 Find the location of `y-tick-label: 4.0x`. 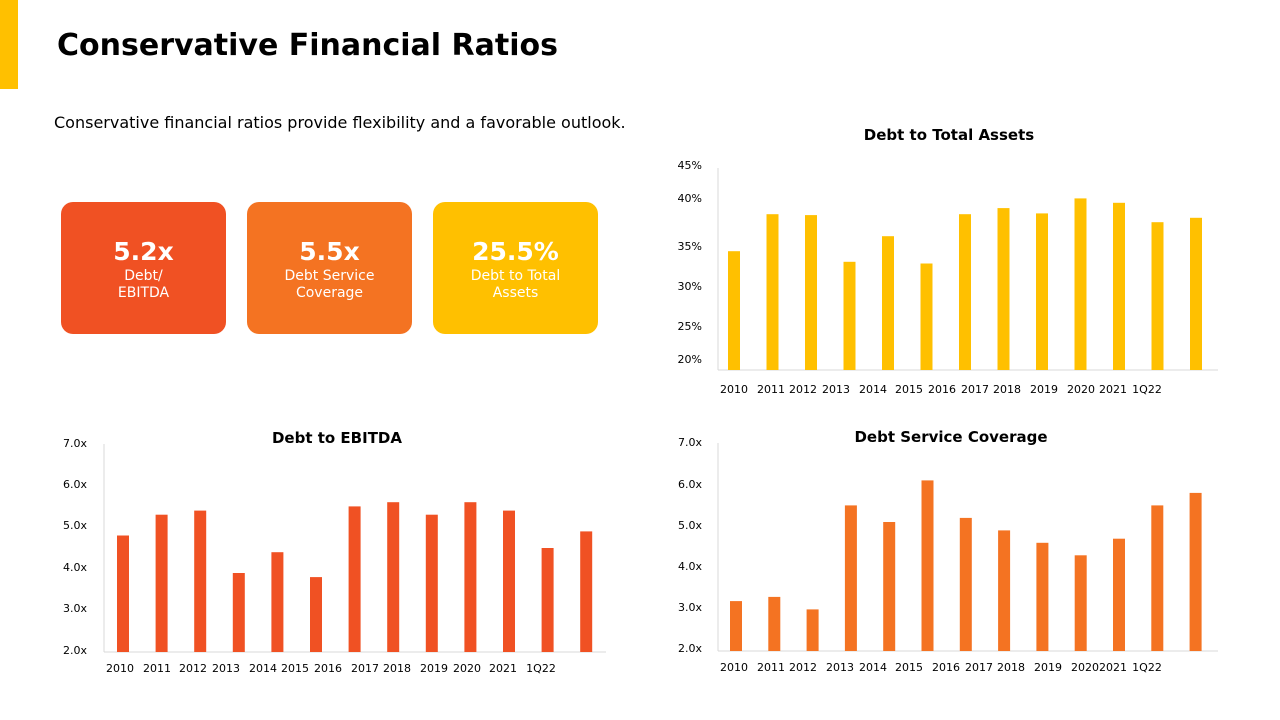

y-tick-label: 4.0x is located at coordinates (75, 567).